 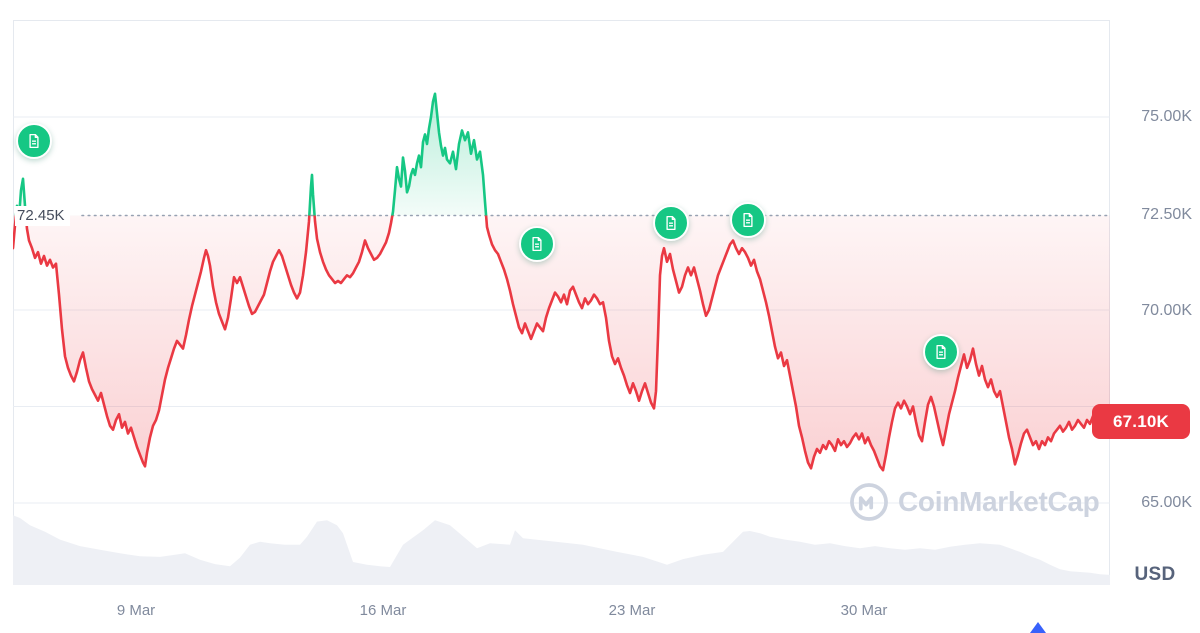 I want to click on baseline-price-label: 72.45K, so click(x=42, y=216).